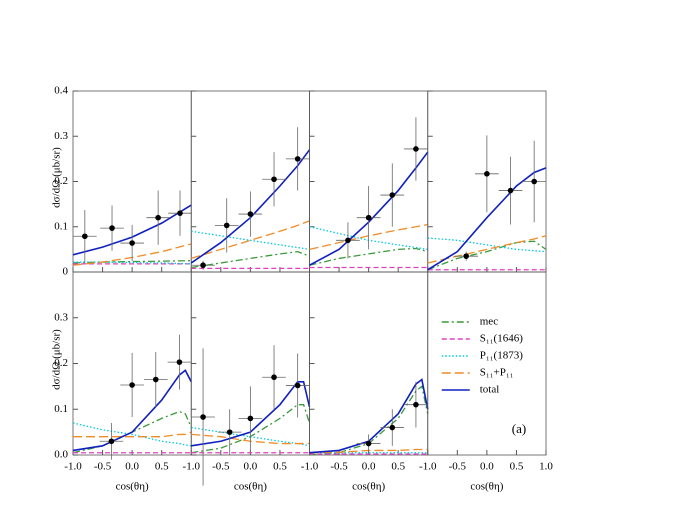  Describe the element at coordinates (497, 373) in the screenshot. I see `legend-label: S₁₁+P₁₁` at that location.